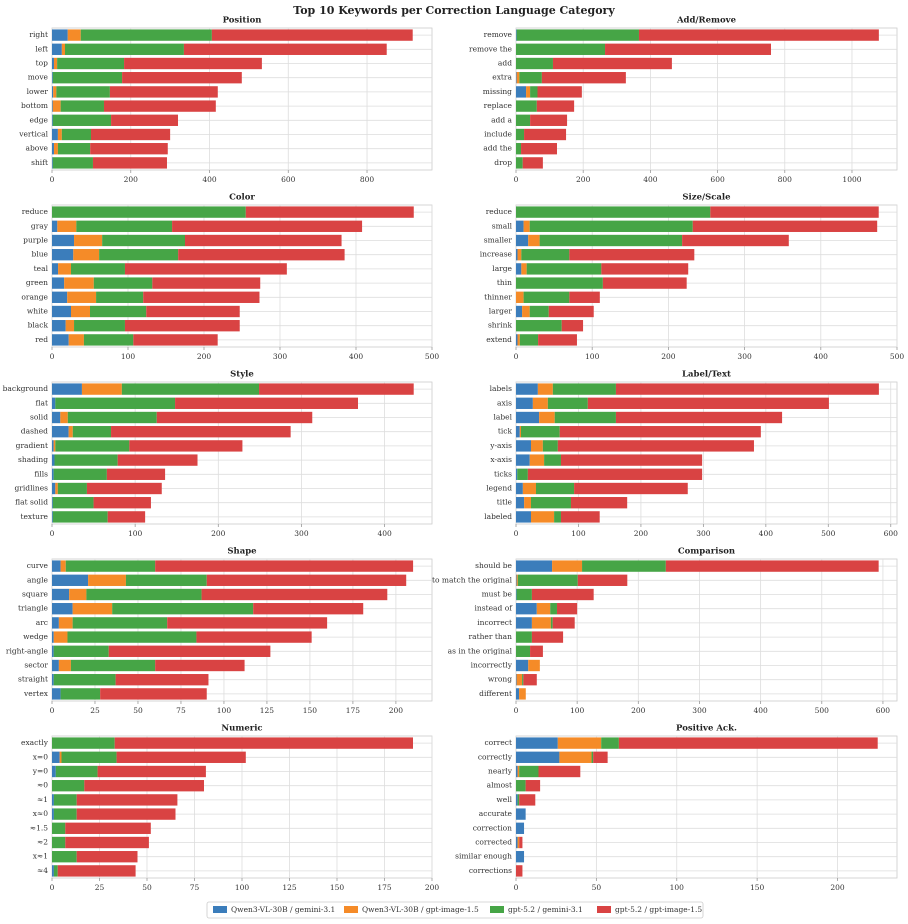 The image size is (908, 924). I want to click on y-tick-label: flat, so click(42, 402).